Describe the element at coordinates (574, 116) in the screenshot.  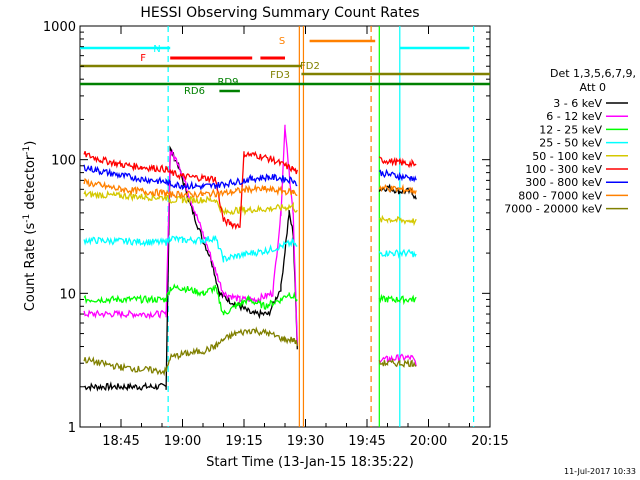
I see `legend-label-6-12-kev: 6 - 12 keV` at that location.